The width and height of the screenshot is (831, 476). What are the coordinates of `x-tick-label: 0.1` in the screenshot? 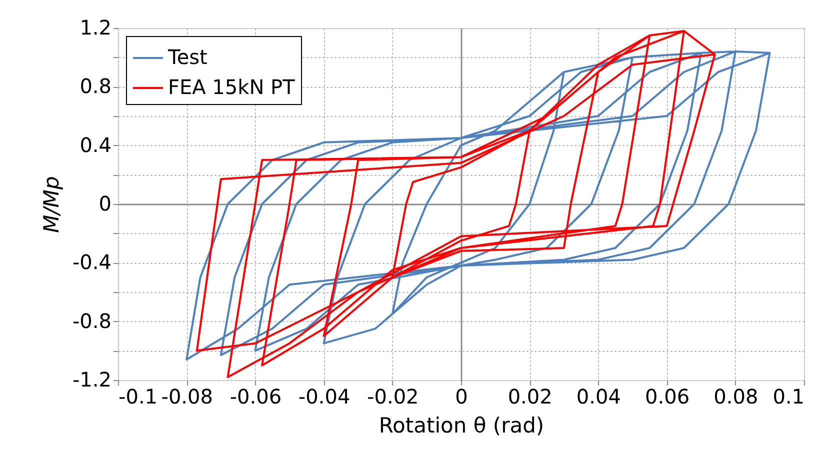 It's located at (788, 396).